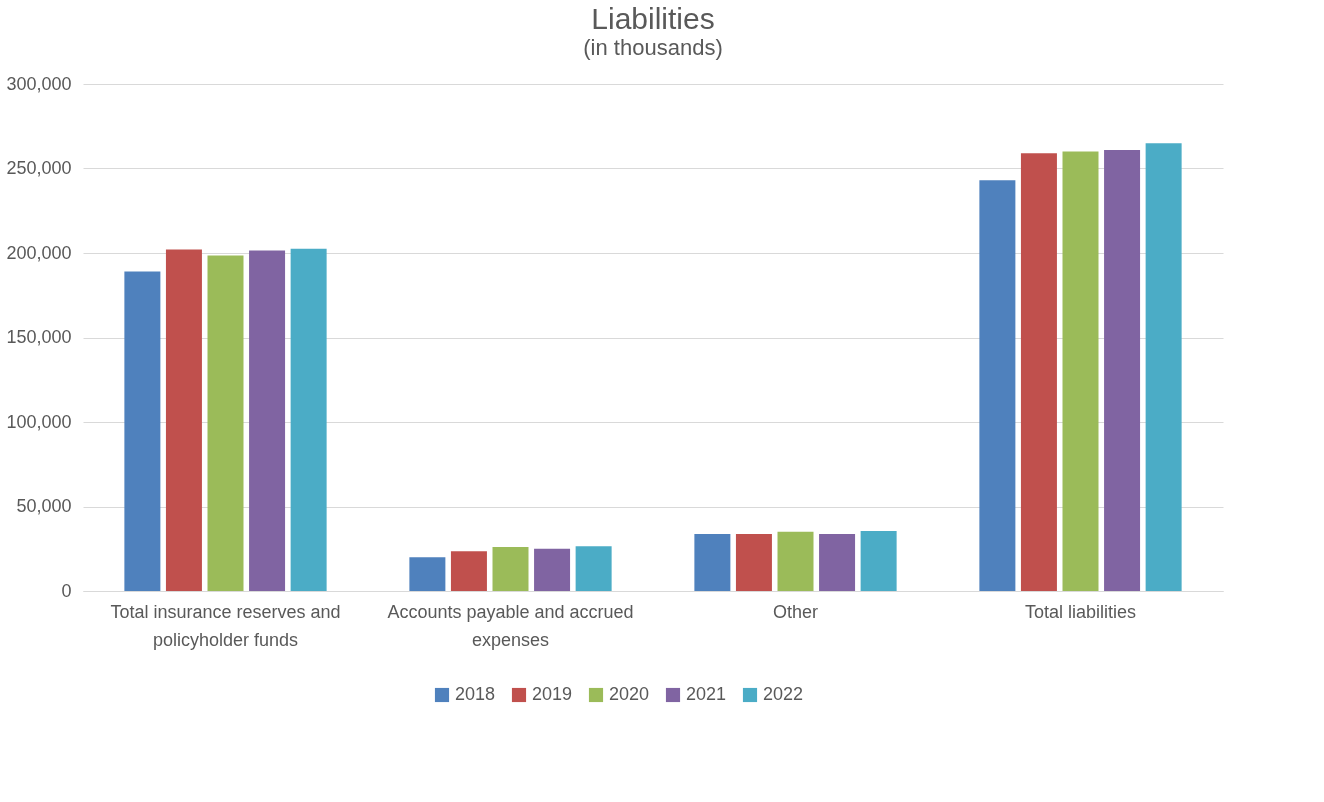 The width and height of the screenshot is (1324, 802). I want to click on y-tick-label: 150,000, so click(39, 337).